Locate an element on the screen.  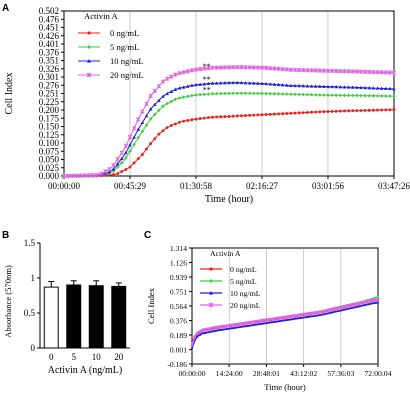
legend-marker-a is located at coordinates (89, 61).